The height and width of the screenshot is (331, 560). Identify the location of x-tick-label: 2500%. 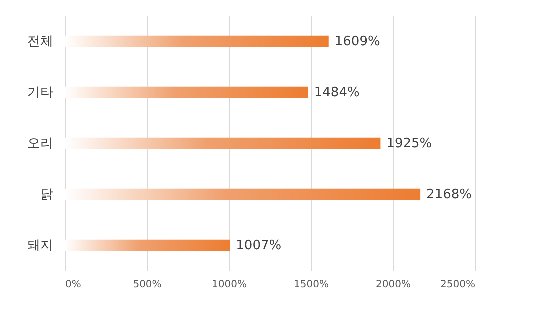
(458, 285).